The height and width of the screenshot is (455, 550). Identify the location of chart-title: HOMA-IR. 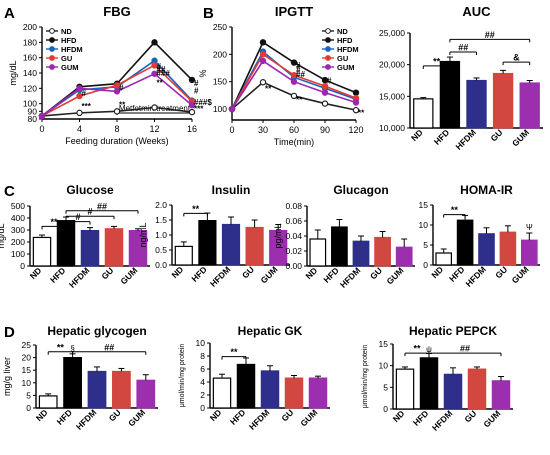
(486, 190).